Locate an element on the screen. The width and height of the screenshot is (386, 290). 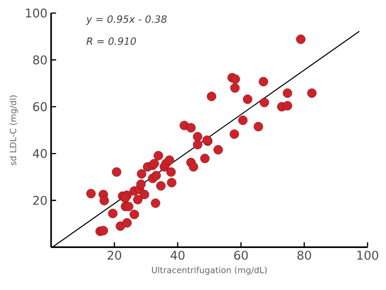
x-tick-label: 100 is located at coordinates (367, 255).